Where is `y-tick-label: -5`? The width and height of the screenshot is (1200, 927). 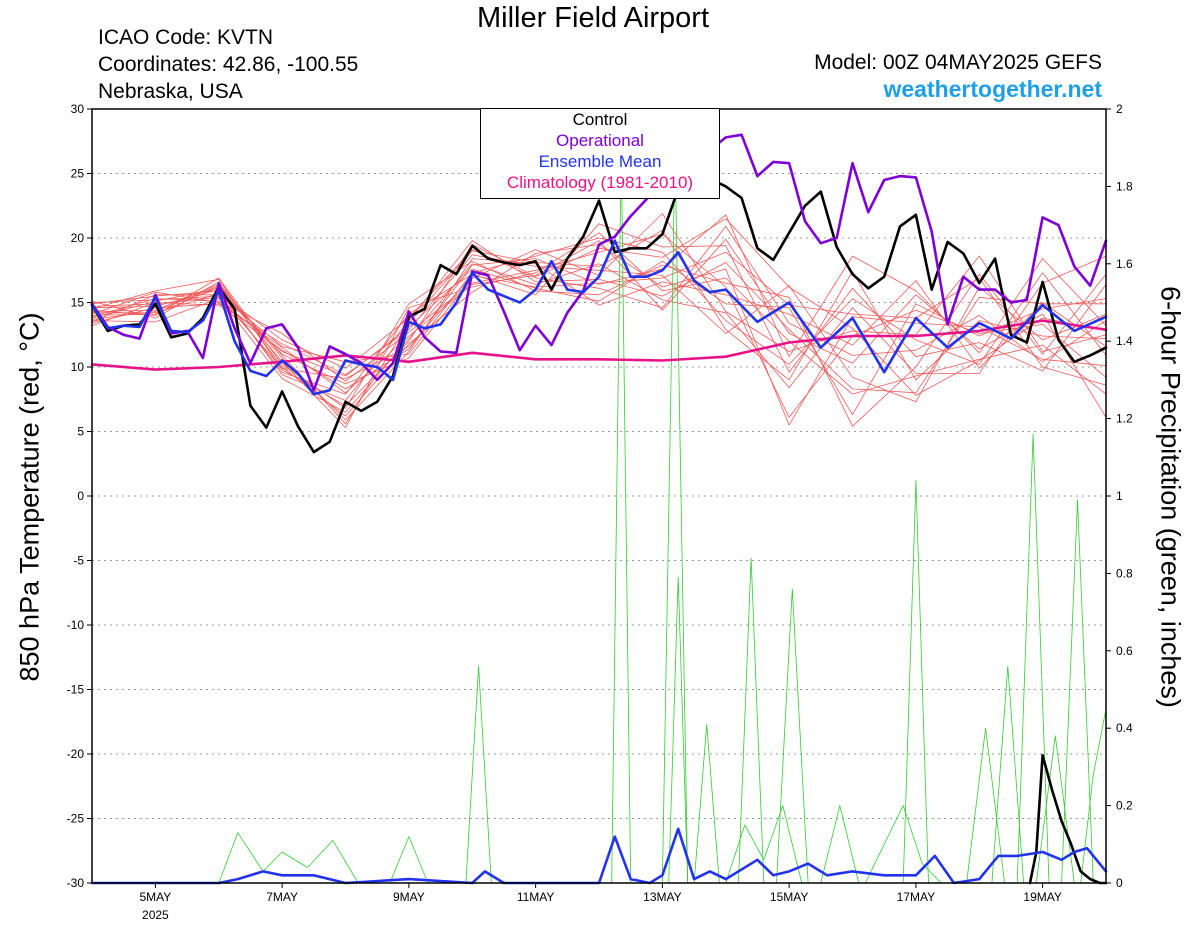 y-tick-label: -5 is located at coordinates (78, 561).